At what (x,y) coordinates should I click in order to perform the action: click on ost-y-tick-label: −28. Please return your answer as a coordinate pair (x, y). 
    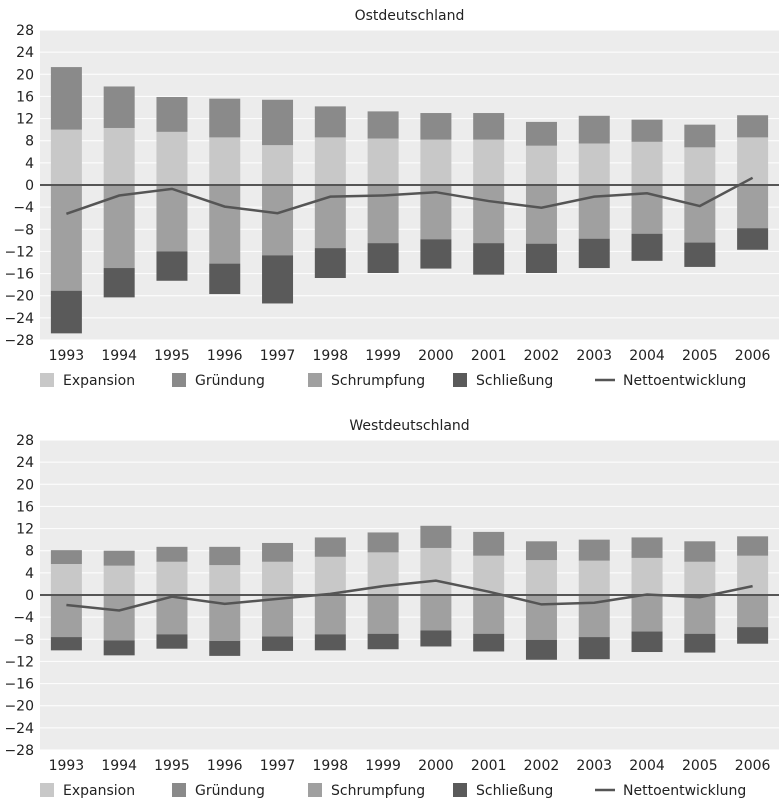
    Looking at the image, I should click on (19, 341).